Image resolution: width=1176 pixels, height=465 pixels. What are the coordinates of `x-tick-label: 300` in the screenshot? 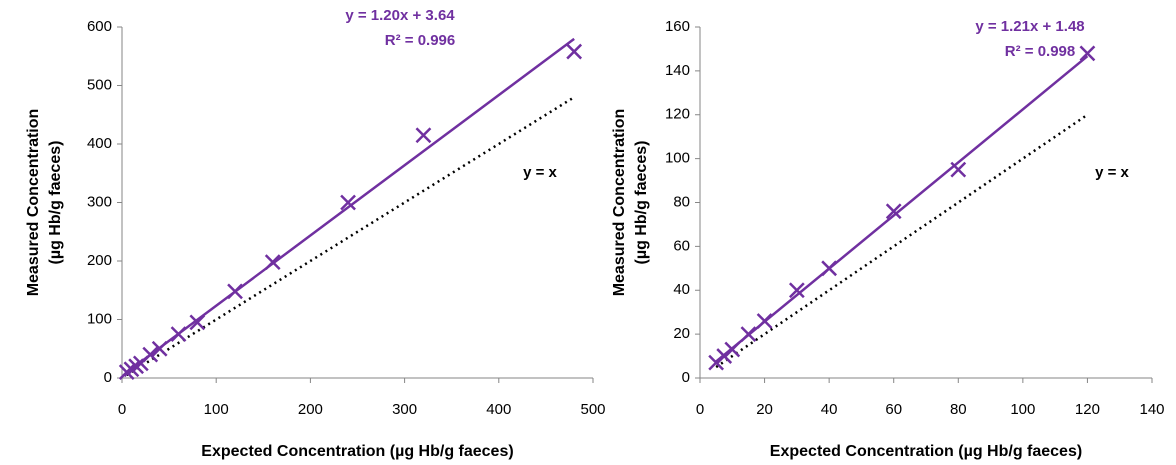 It's located at (404, 409).